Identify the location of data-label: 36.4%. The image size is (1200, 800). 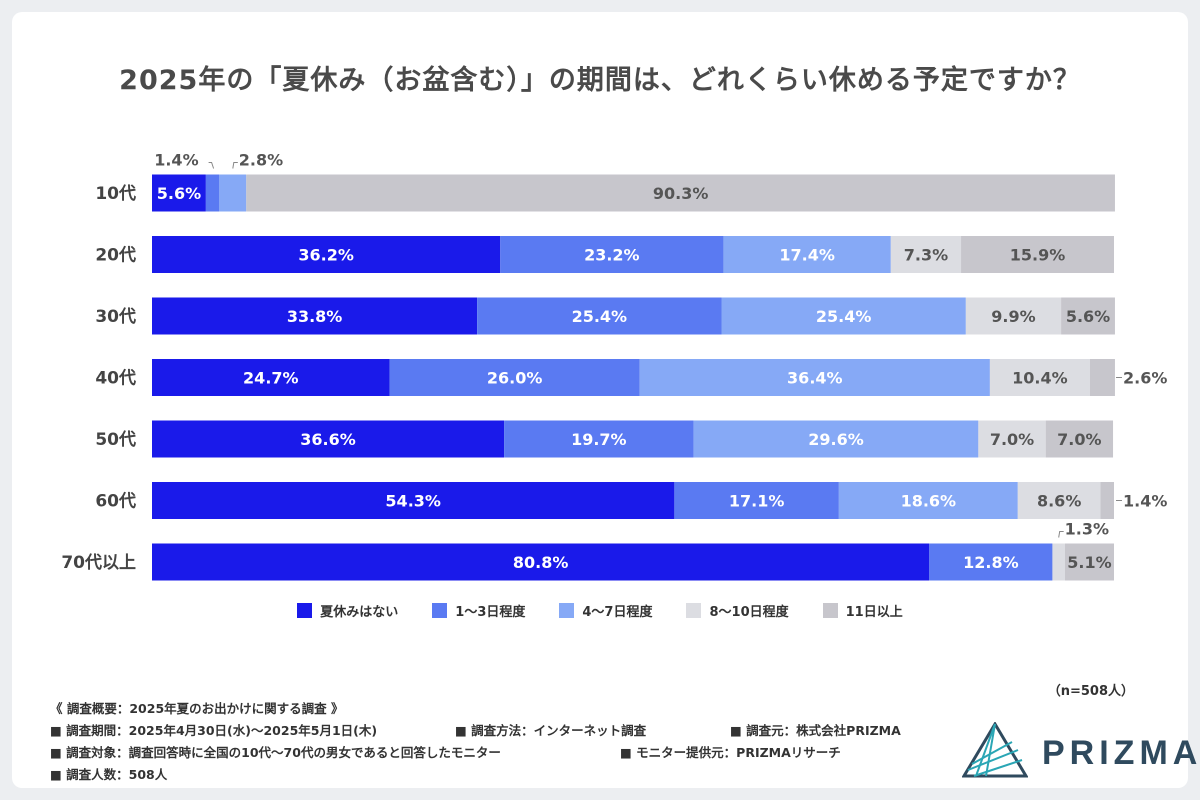
(815, 378).